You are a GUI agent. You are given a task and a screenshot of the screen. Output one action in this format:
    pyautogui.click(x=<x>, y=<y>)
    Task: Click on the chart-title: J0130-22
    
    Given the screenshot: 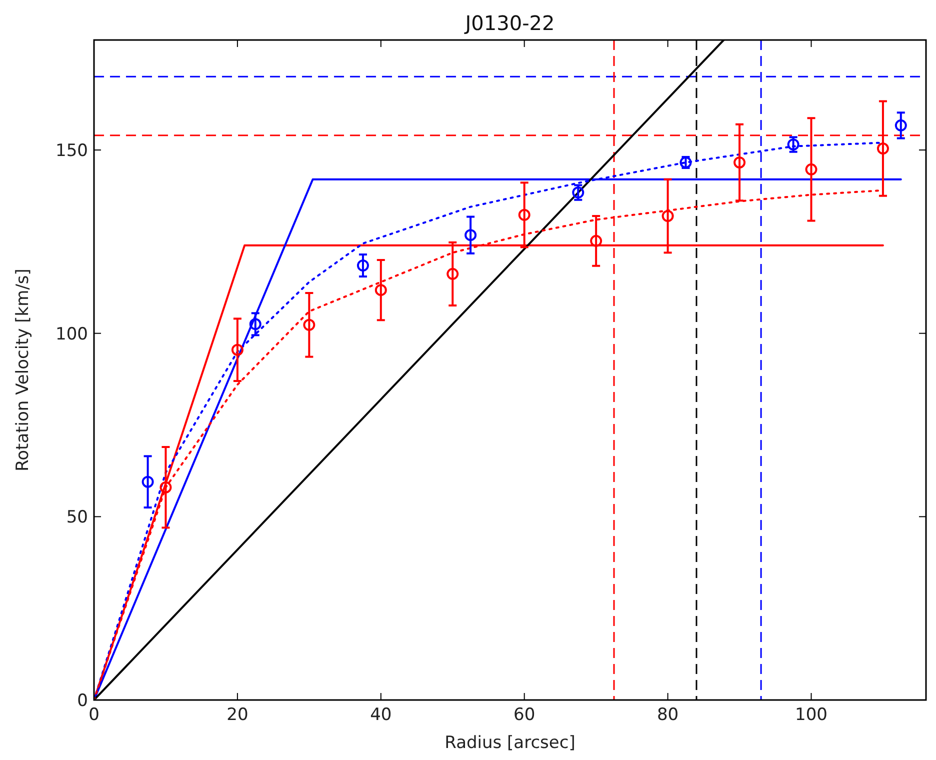 What is the action you would take?
    pyautogui.click(x=509, y=23)
    